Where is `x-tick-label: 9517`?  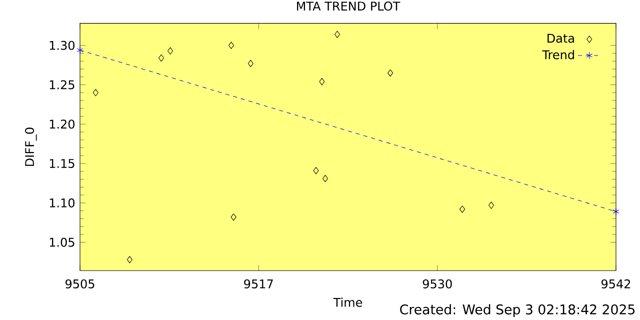 x-tick-label: 9517 is located at coordinates (258, 283).